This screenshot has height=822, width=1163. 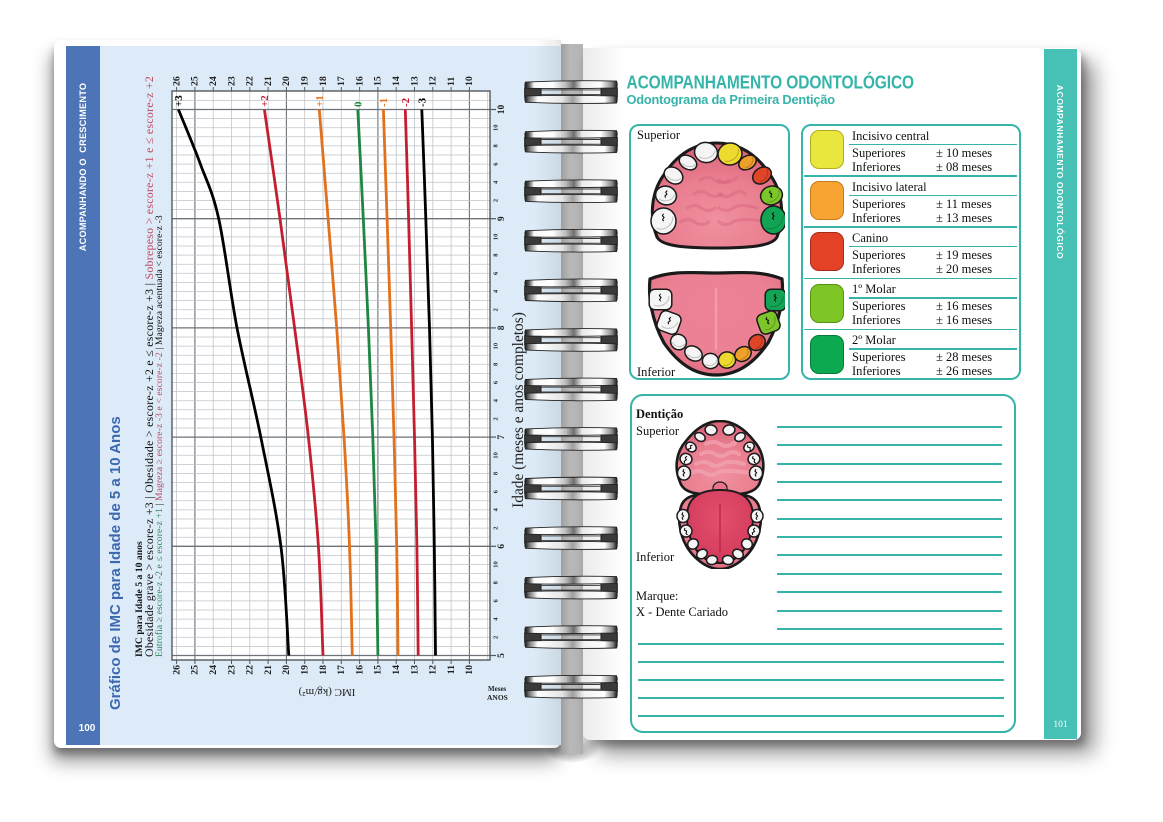 I want to click on svg-text: 5, so click(x=502, y=655).